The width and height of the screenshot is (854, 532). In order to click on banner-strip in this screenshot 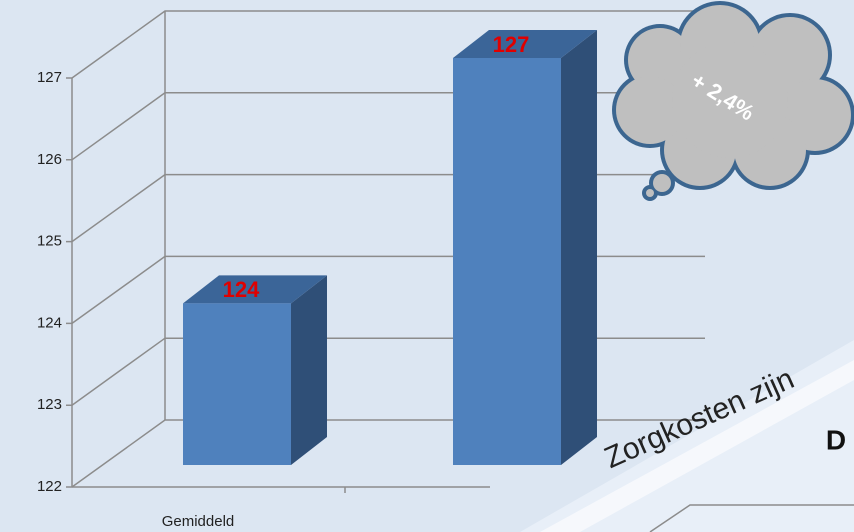, I will do `click(697, 446)`.